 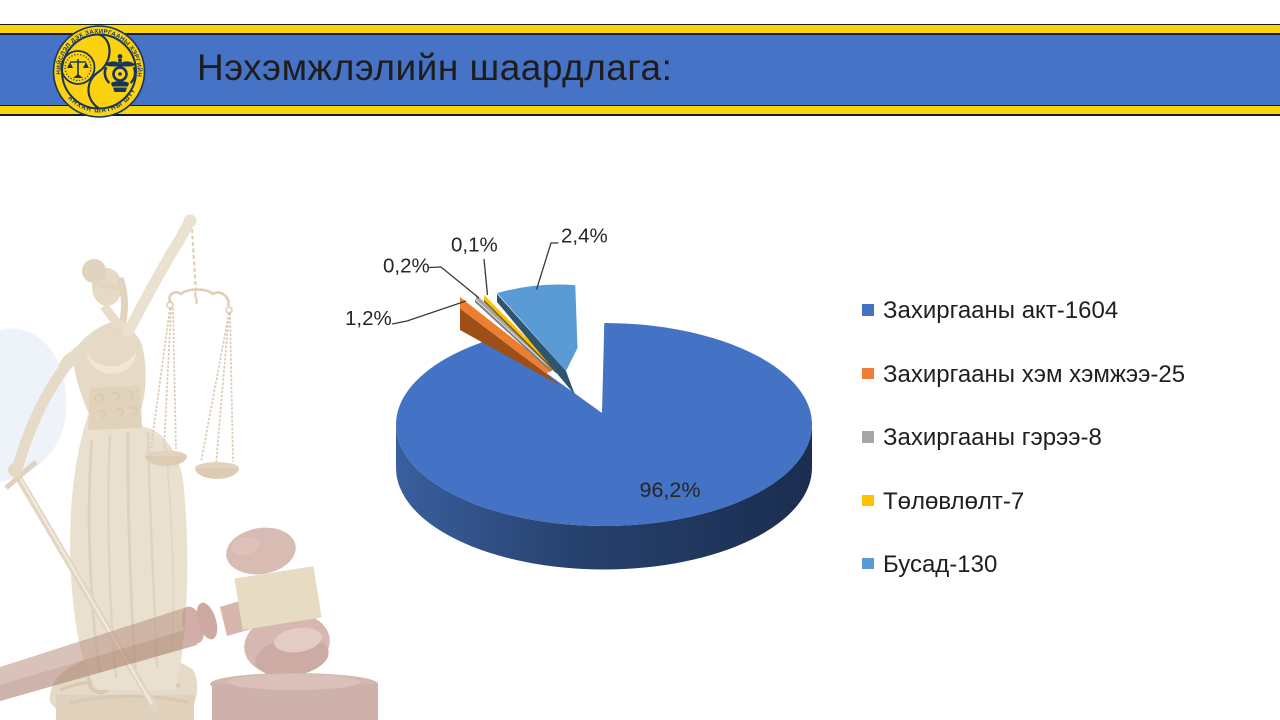 I want to click on svg-text: 2,4%, so click(x=584, y=236).